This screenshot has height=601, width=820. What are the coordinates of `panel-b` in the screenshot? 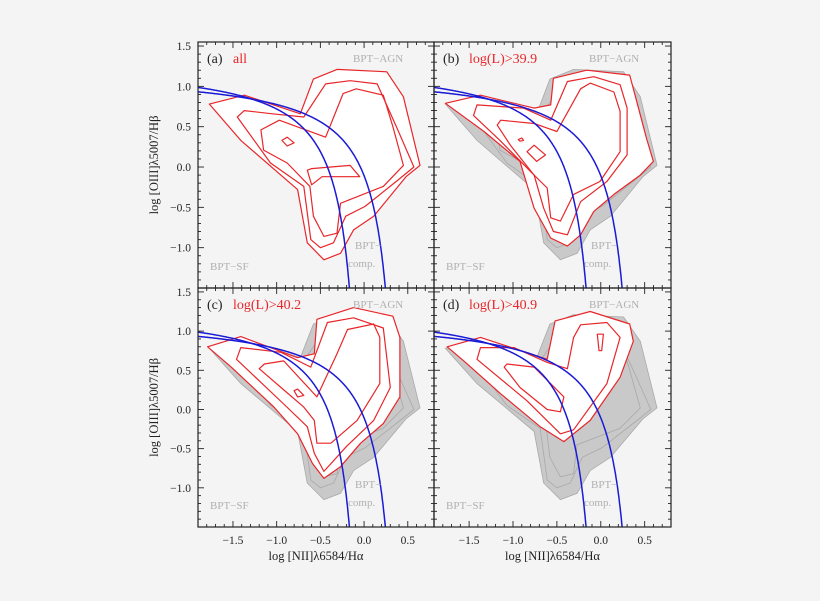 It's located at (546, 178).